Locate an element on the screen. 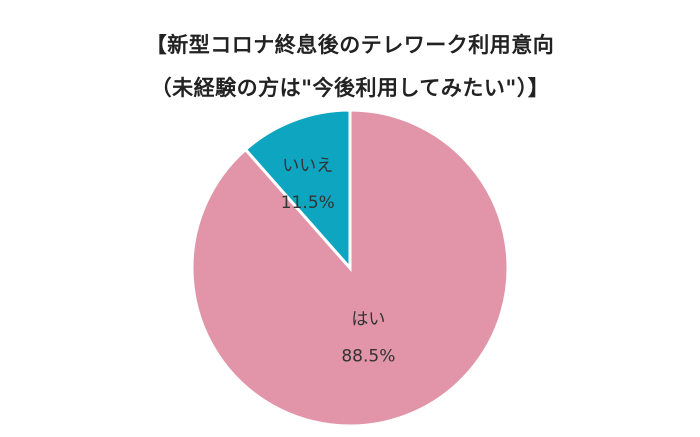 The width and height of the screenshot is (700, 437). chart-title-line-1: 【新型コロナ終息後のテレワーク利用意向 is located at coordinates (350, 45).